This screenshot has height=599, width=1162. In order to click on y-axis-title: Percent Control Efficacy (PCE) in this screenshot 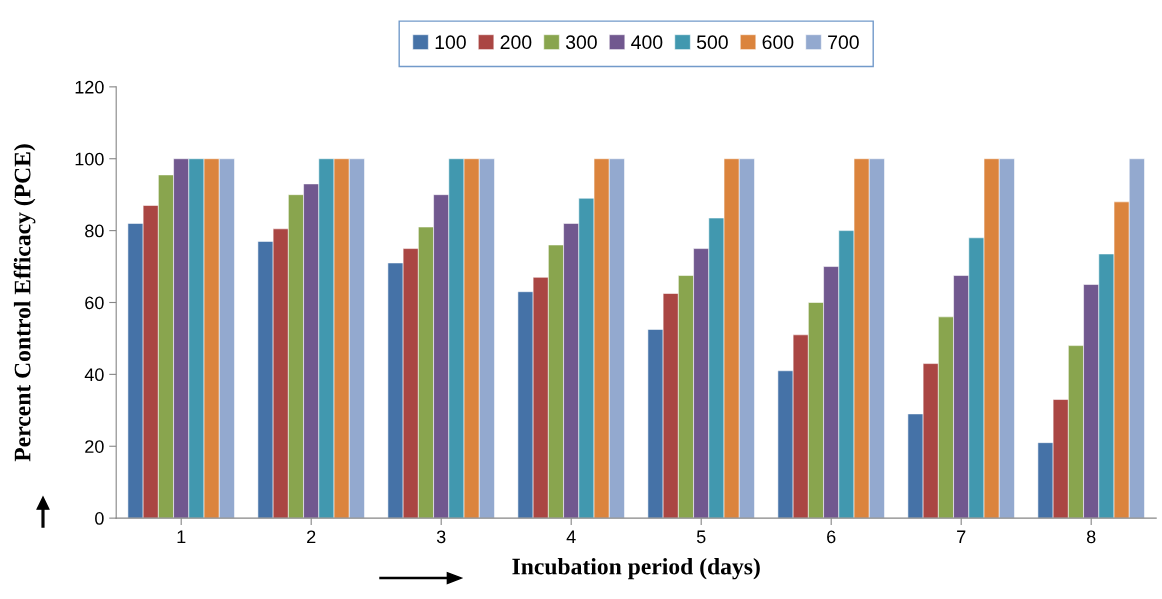, I will do `click(24, 303)`.